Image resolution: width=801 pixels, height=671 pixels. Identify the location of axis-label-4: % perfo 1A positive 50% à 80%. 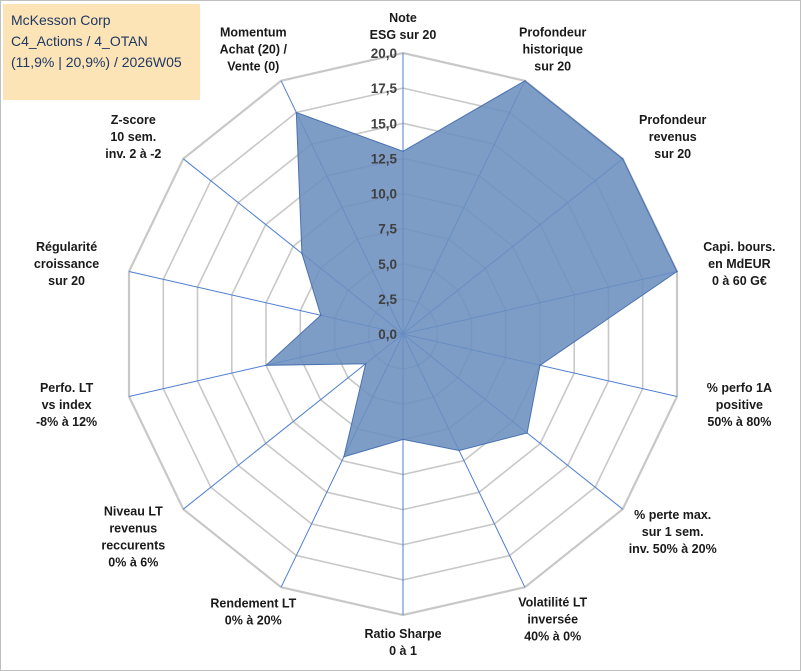
(739, 405).